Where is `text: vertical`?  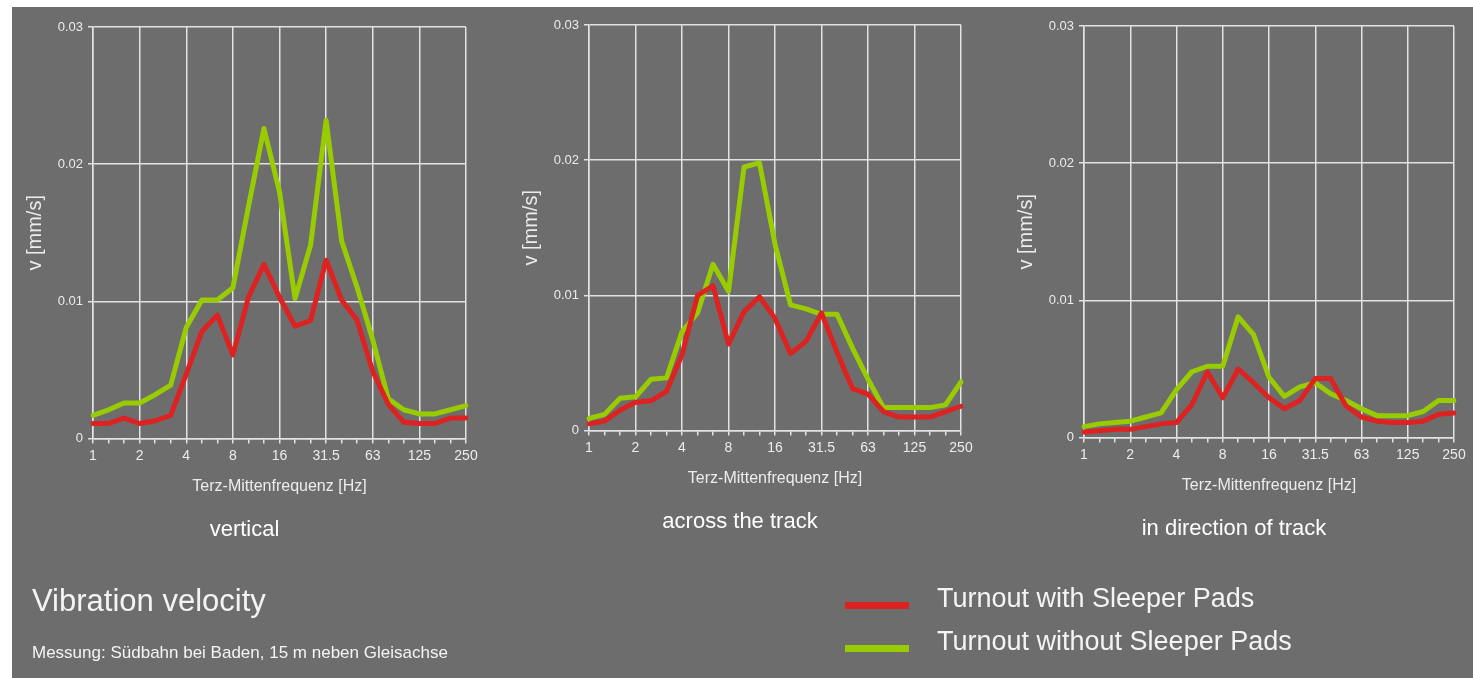
text: vertical is located at coordinates (244, 528).